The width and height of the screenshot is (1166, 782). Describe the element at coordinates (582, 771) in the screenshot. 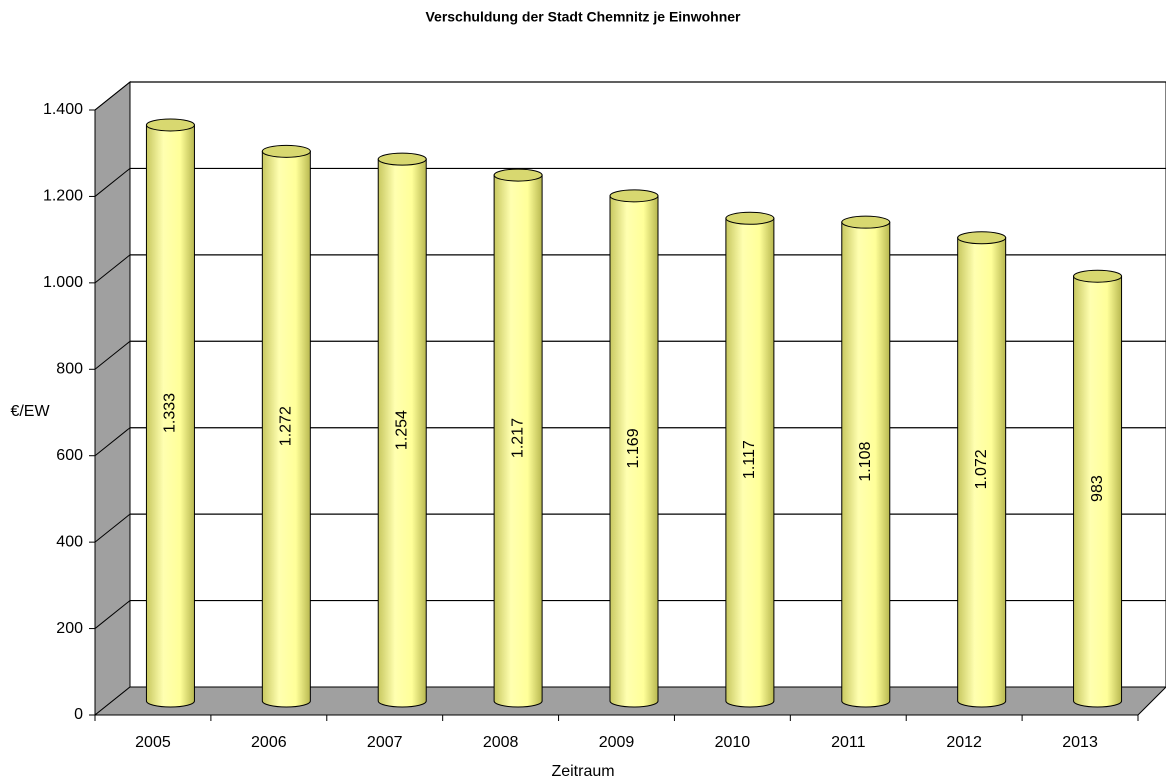

I see `x-axis-label: Zeitraum` at that location.